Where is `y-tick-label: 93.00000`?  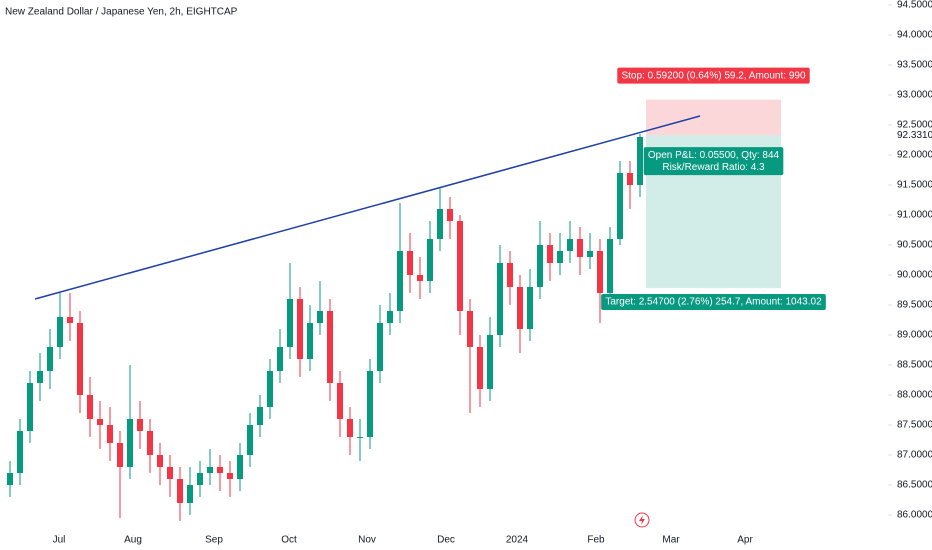
y-tick-label: 93.00000 is located at coordinates (914, 95).